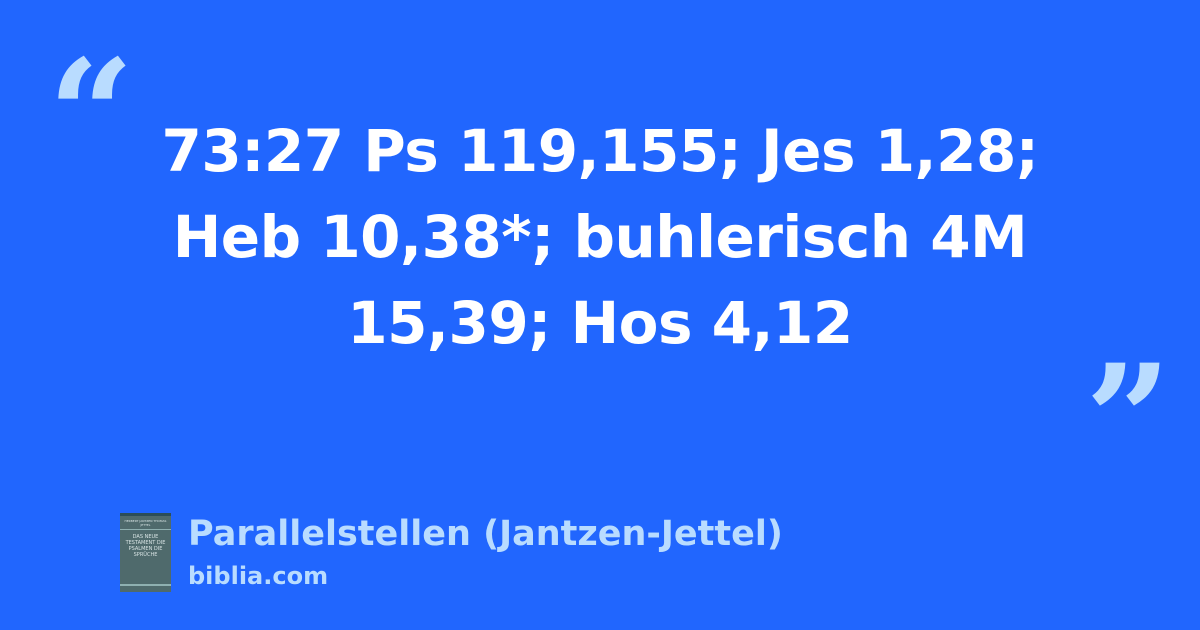 Image resolution: width=1200 pixels, height=630 pixels. What do you see at coordinates (145, 524) in the screenshot?
I see `book-cover-authors: HERBERT JANTZEN THOMAS JETTEL` at bounding box center [145, 524].